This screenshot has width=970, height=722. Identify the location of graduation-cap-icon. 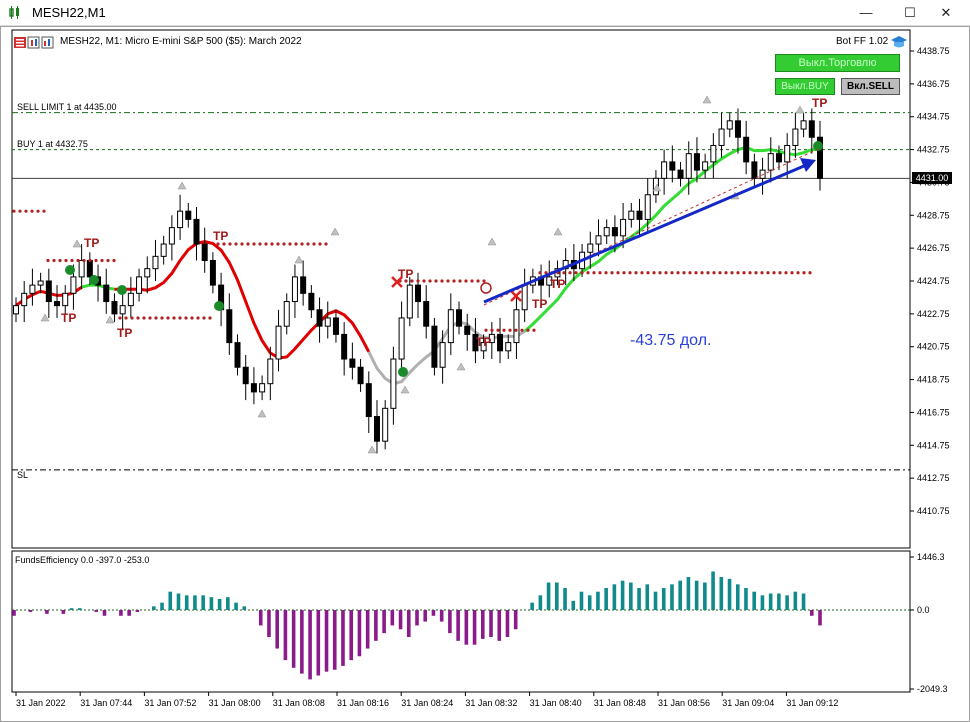
(899, 42).